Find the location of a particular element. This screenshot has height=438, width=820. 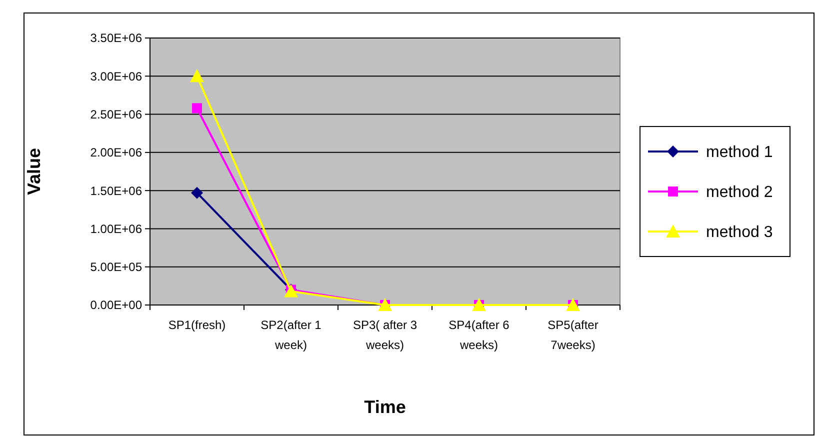

x-axis-title: Time is located at coordinates (385, 407).